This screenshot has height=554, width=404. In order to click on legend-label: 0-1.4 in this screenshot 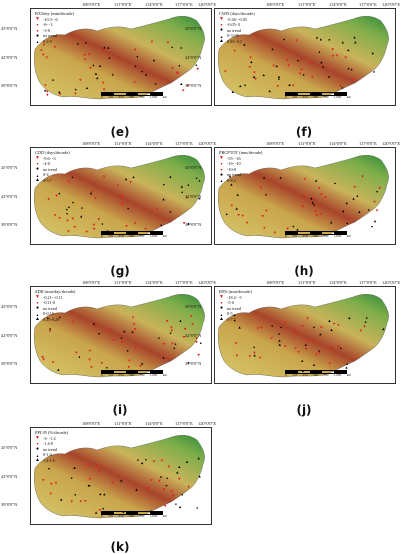, I will do `click(47, 455)`.